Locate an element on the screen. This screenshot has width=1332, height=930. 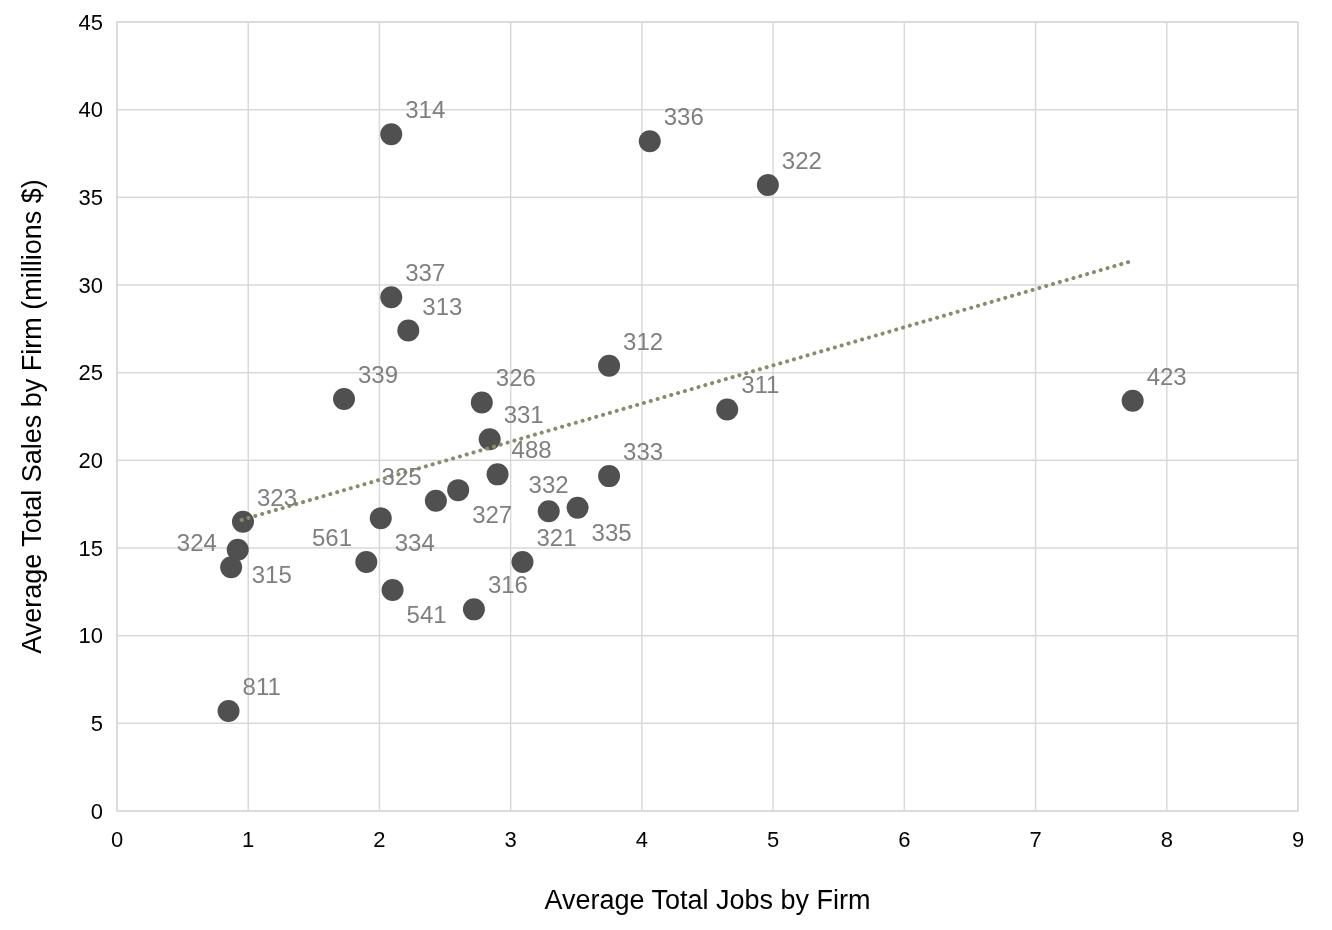
annotation: 488 is located at coordinates (531, 450).